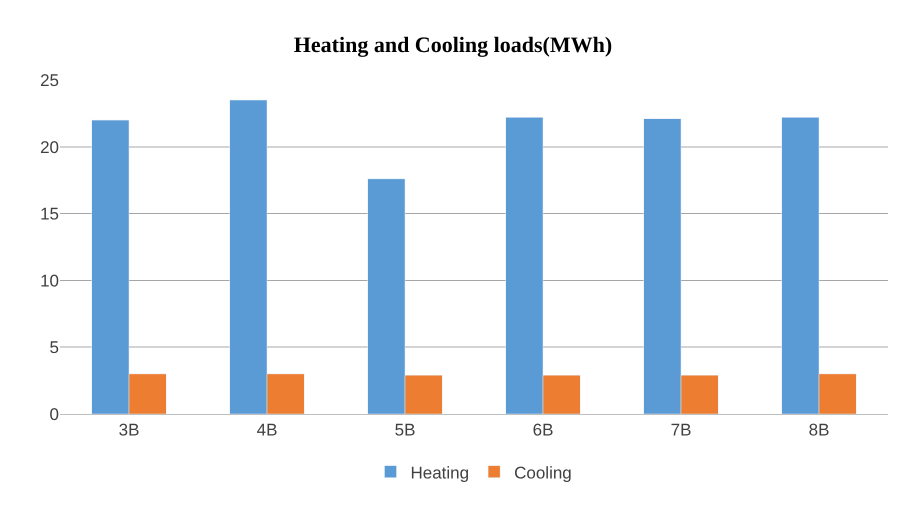 Image resolution: width=906 pixels, height=524 pixels. Describe the element at coordinates (54, 348) in the screenshot. I see `y-tick-label: 5` at that location.